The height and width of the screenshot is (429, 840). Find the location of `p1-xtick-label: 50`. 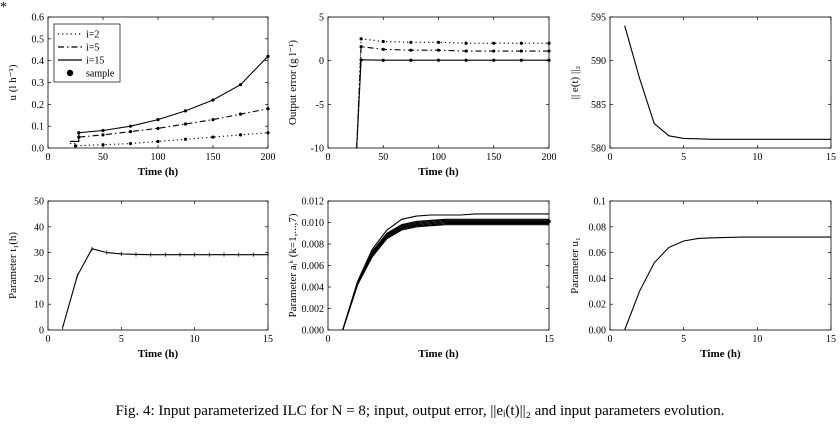

p1-xtick-label: 50 is located at coordinates (103, 157).